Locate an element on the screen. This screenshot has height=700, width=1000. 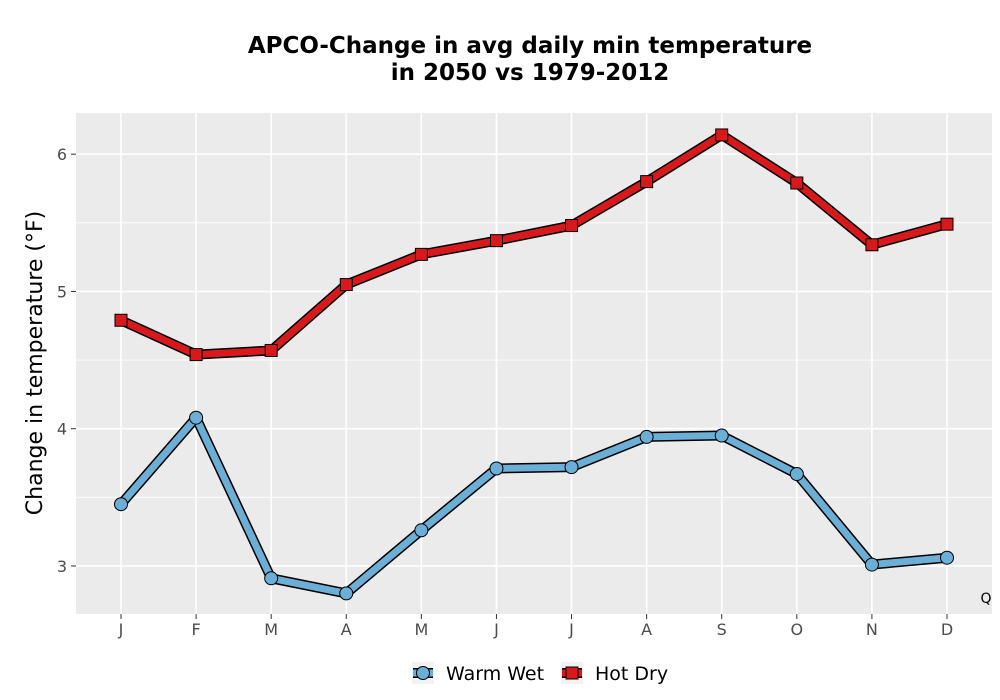
legend-key-hot-dry is located at coordinates (572, 673).